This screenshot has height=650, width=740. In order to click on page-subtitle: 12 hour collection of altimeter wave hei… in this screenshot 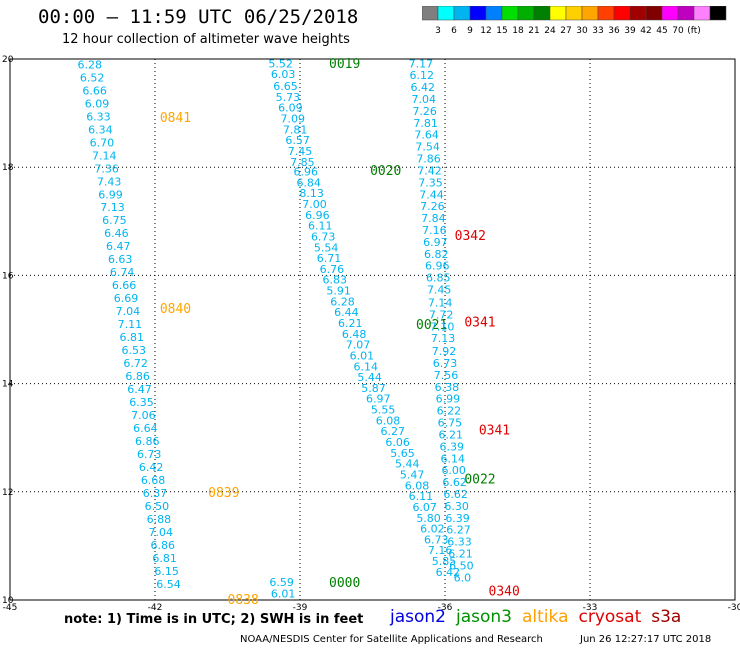, I will do `click(206, 39)`.